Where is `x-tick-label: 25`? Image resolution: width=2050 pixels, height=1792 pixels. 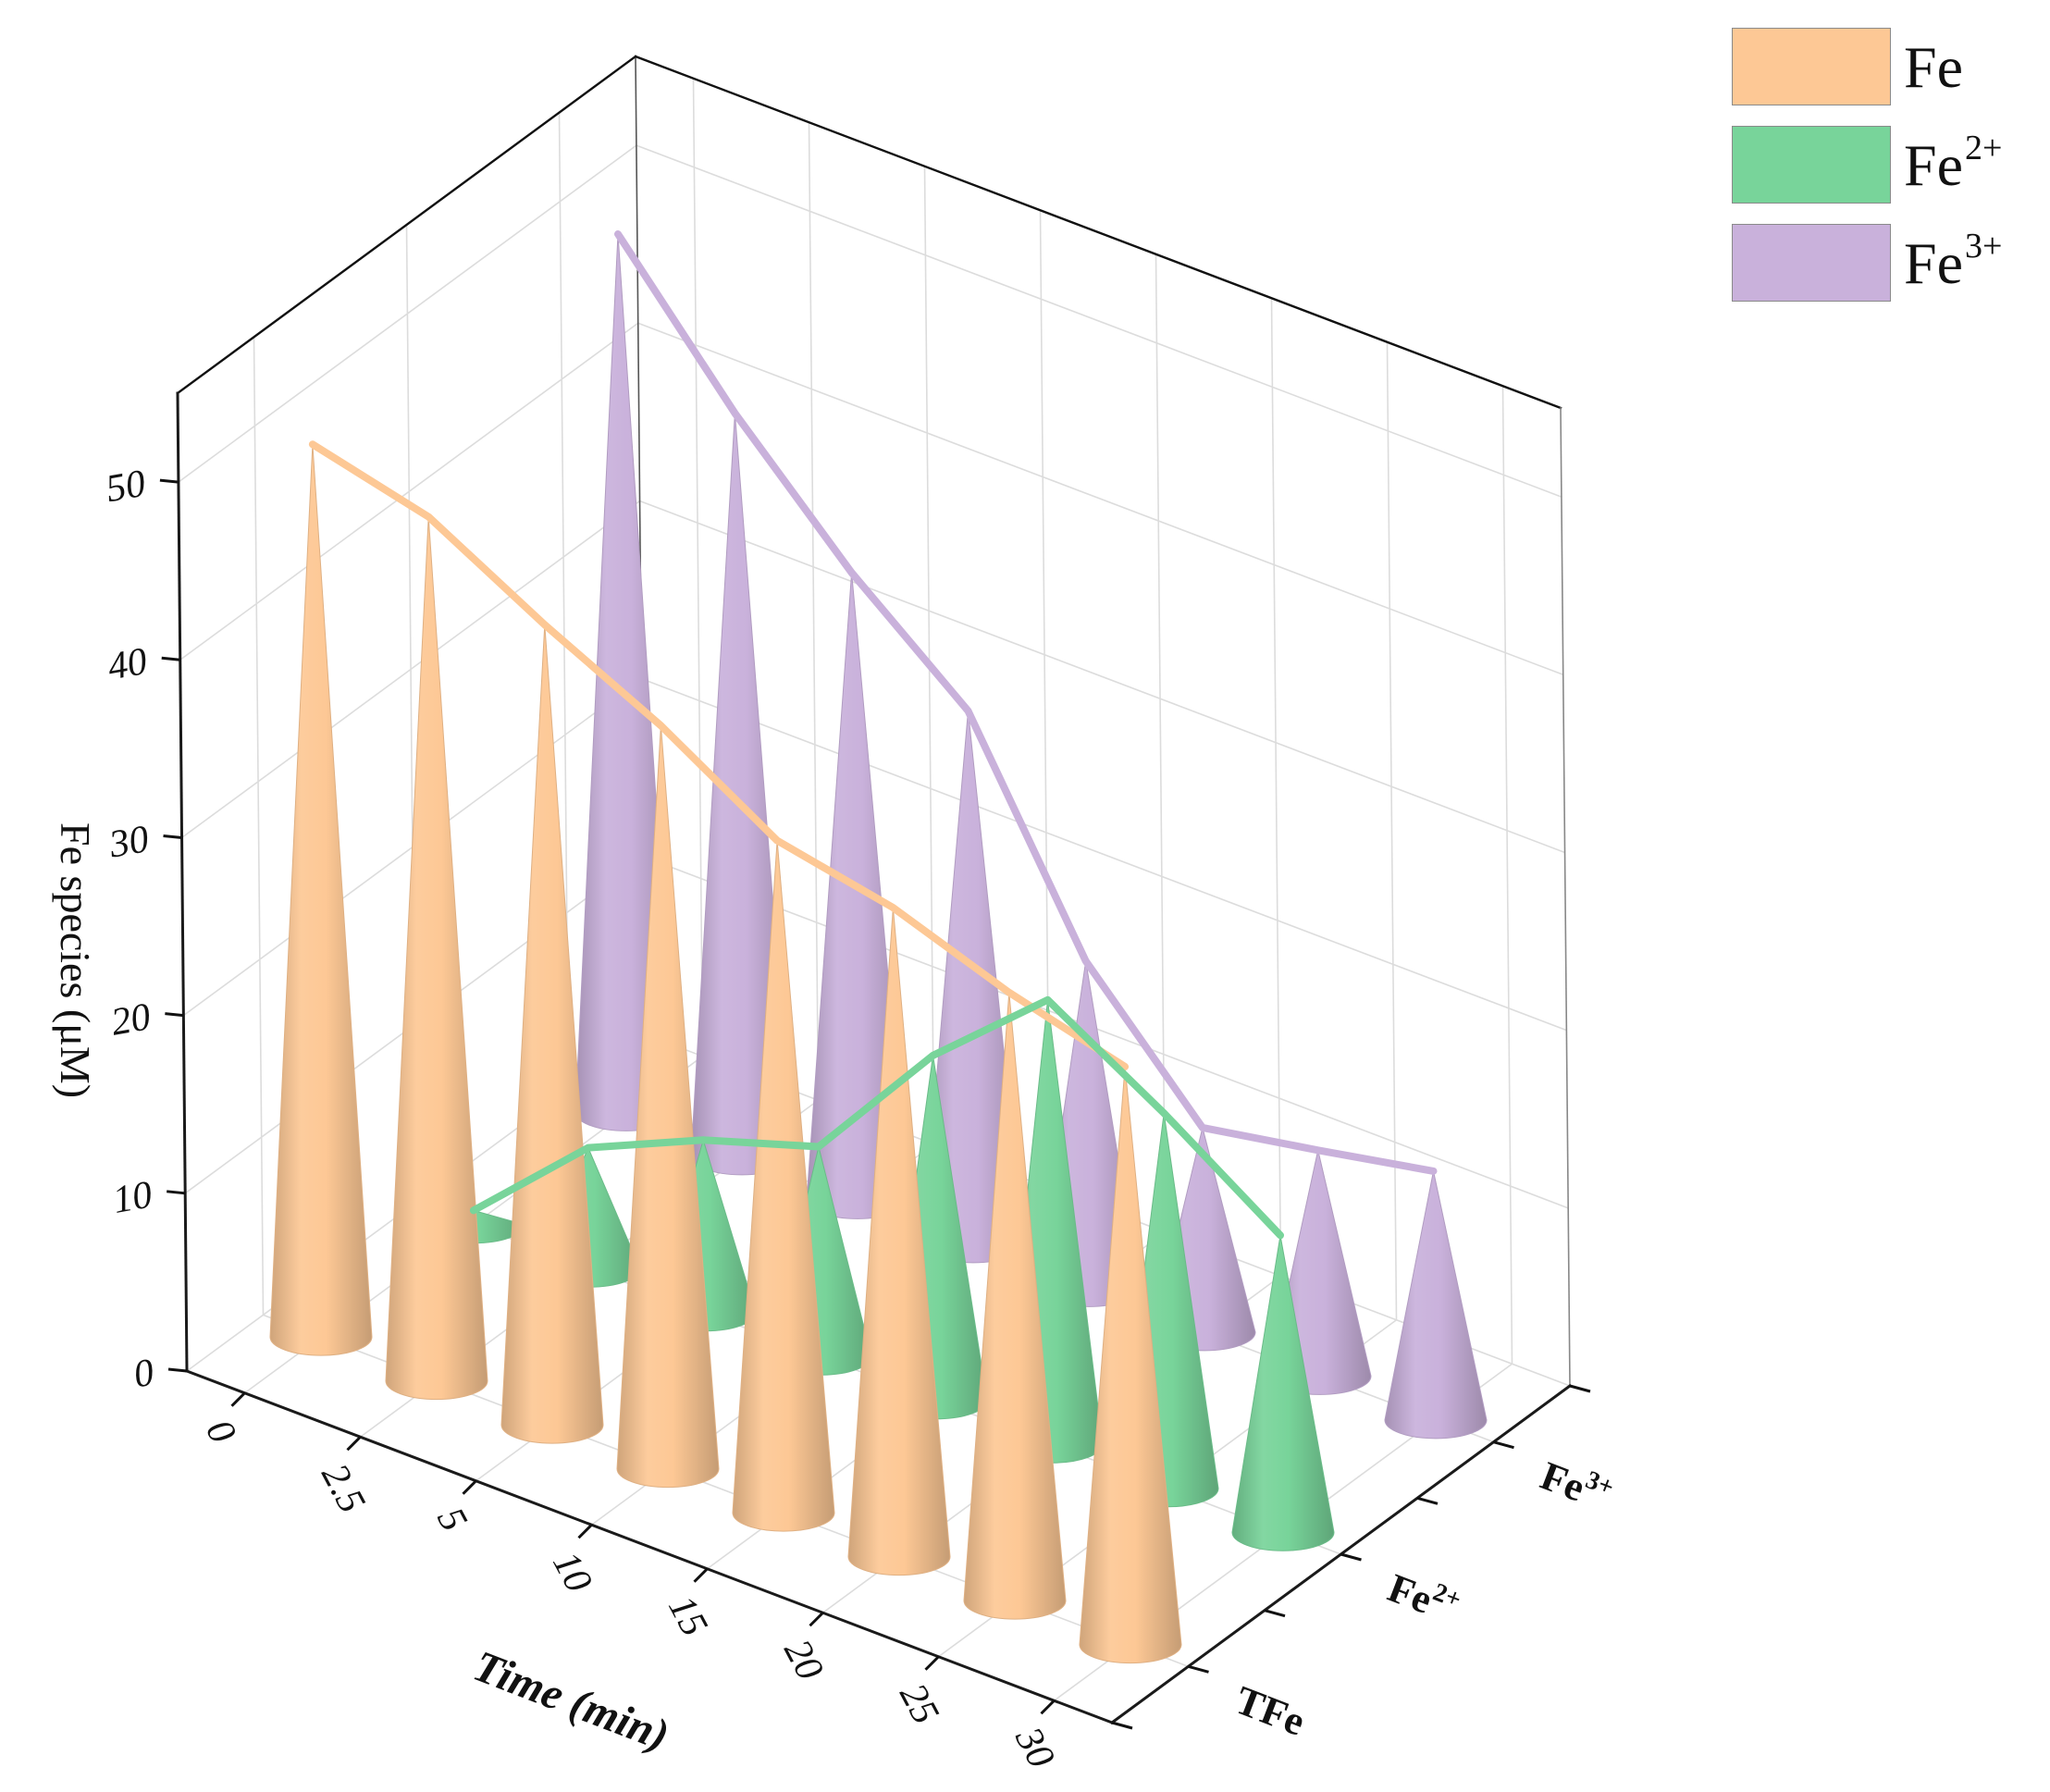 x-tick-label: 25 is located at coordinates (919, 1704).